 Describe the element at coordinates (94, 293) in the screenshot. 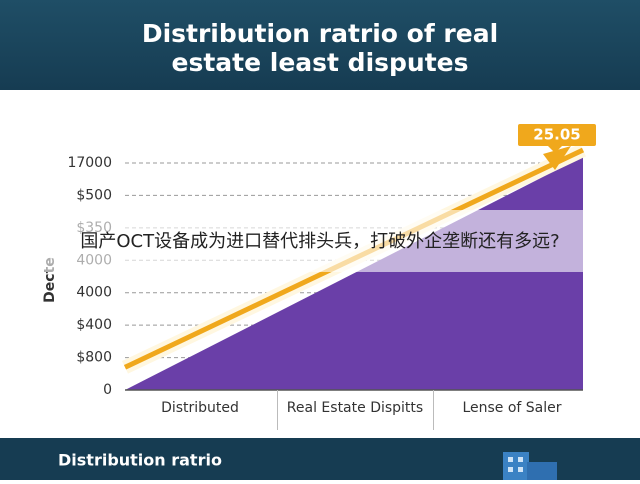

I see `y-tick-label: 4000` at that location.